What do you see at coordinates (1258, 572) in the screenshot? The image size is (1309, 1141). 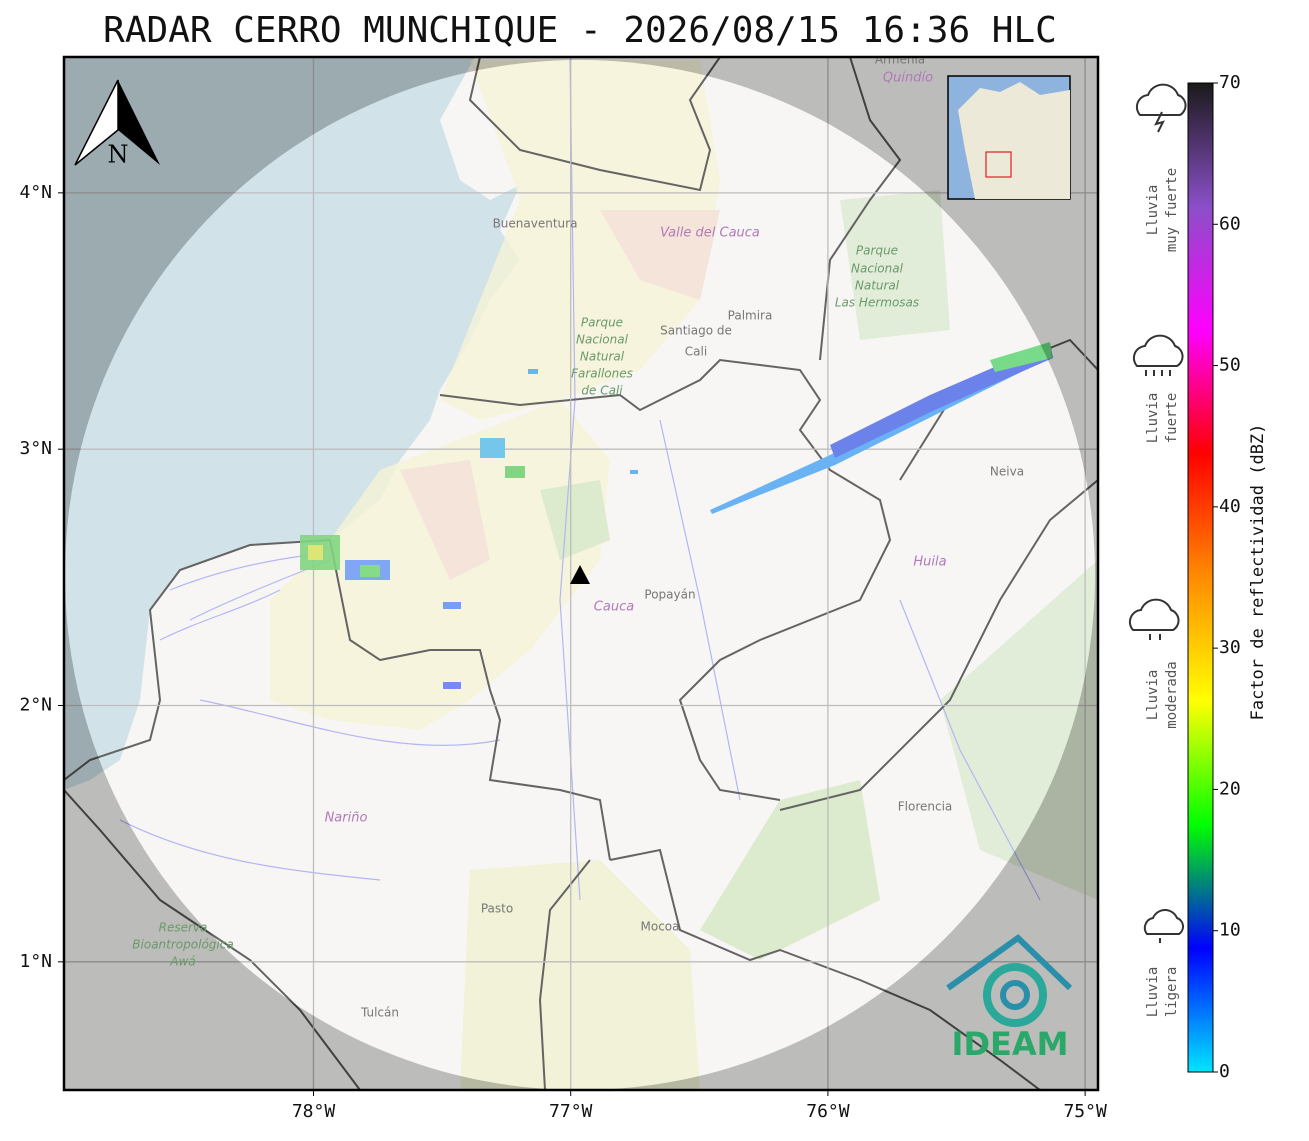 I see `colorbar-label: Factor de reflectividad (dBZ)` at bounding box center [1258, 572].